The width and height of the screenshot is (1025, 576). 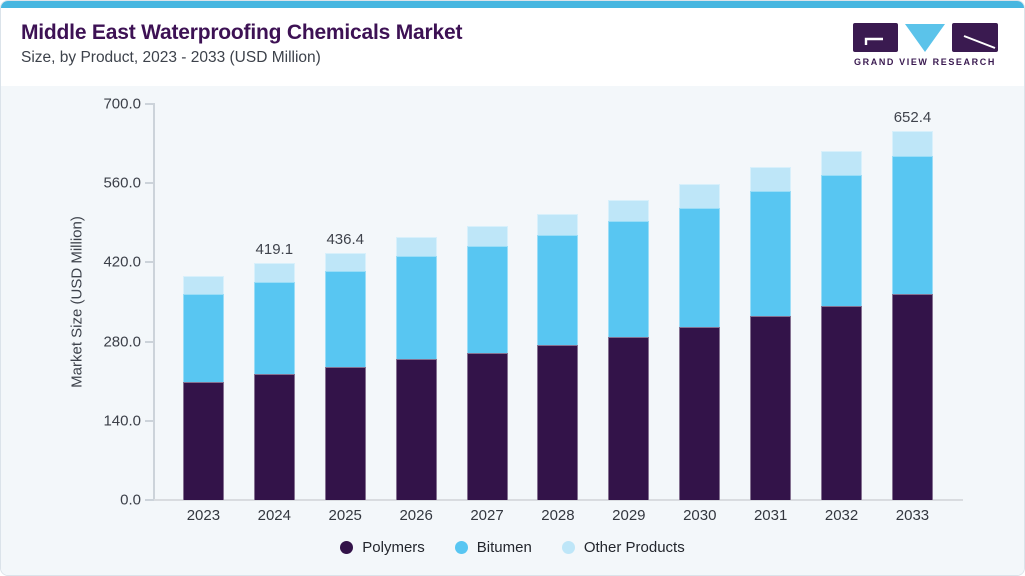 What do you see at coordinates (554, 500) in the screenshot?
I see `x-axis-line` at bounding box center [554, 500].